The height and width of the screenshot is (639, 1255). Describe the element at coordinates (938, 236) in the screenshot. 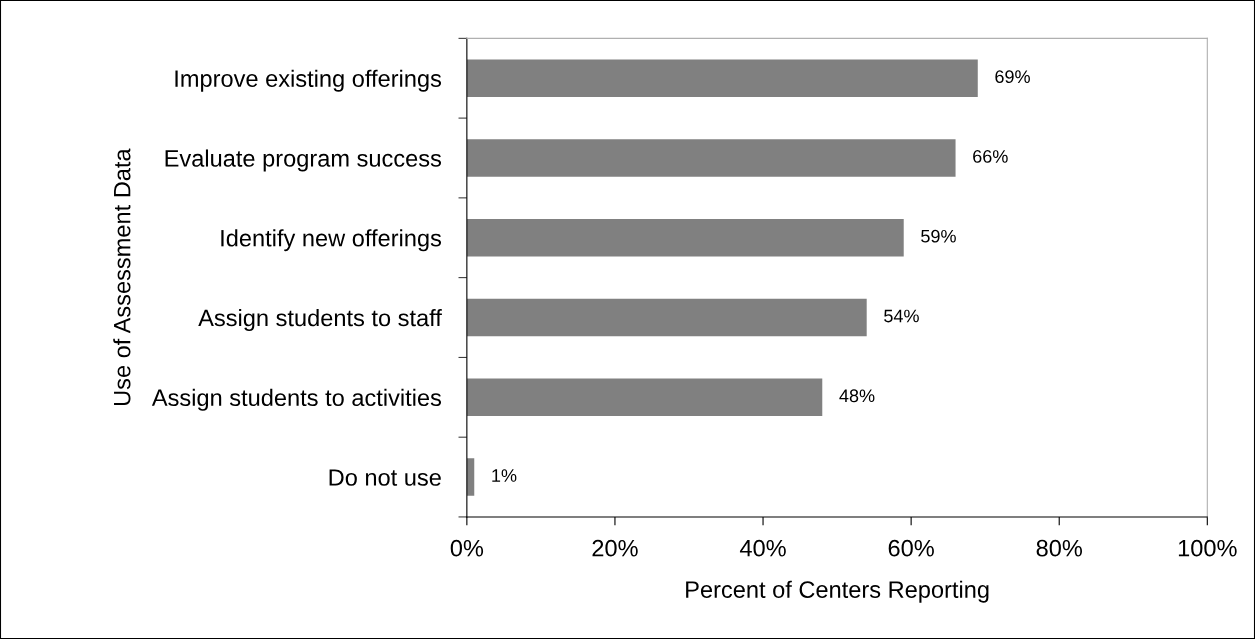

I see `data-label: 59%` at that location.